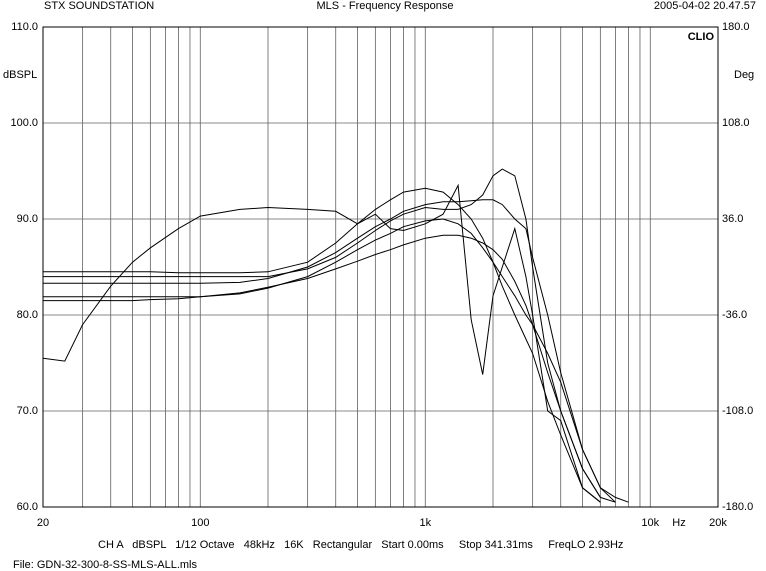 This screenshot has width=766, height=571. Describe the element at coordinates (425, 523) in the screenshot. I see `x-tick-label: 1k` at that location.